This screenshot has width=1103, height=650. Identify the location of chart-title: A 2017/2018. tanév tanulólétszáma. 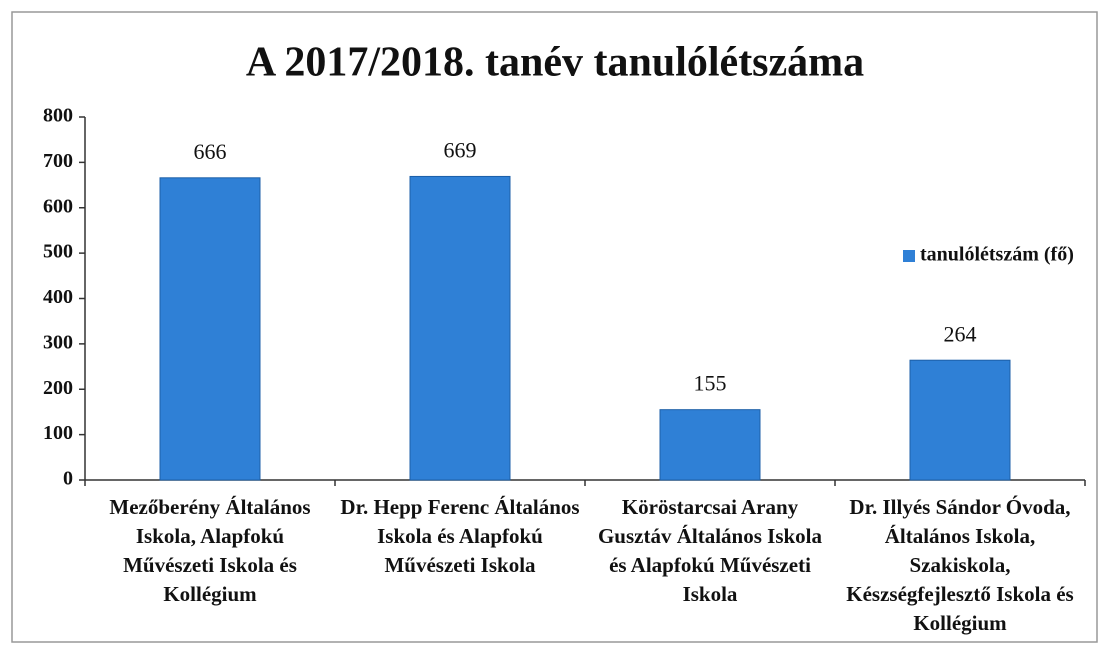
(555, 63).